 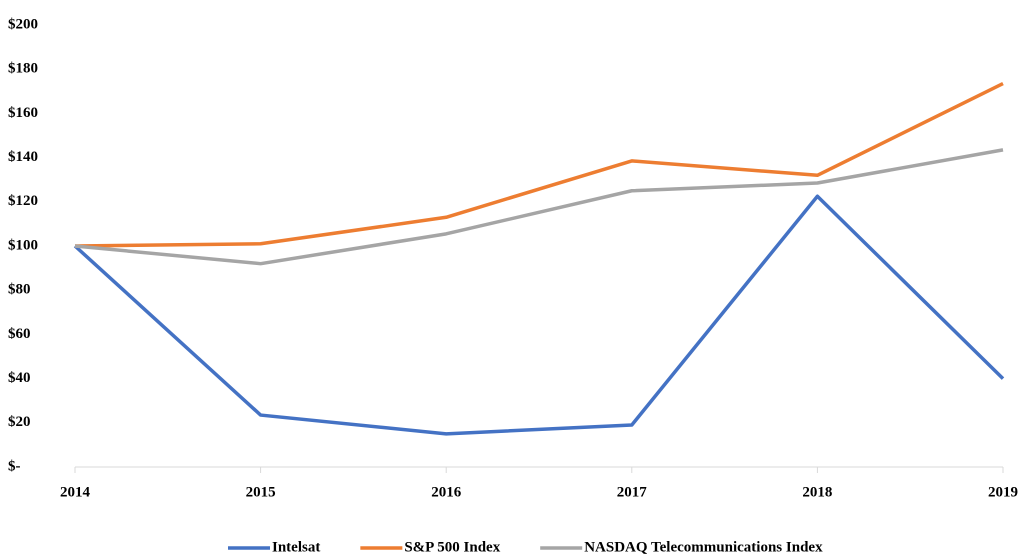 What do you see at coordinates (23, 201) in the screenshot?
I see `y-tick-label: $120` at bounding box center [23, 201].